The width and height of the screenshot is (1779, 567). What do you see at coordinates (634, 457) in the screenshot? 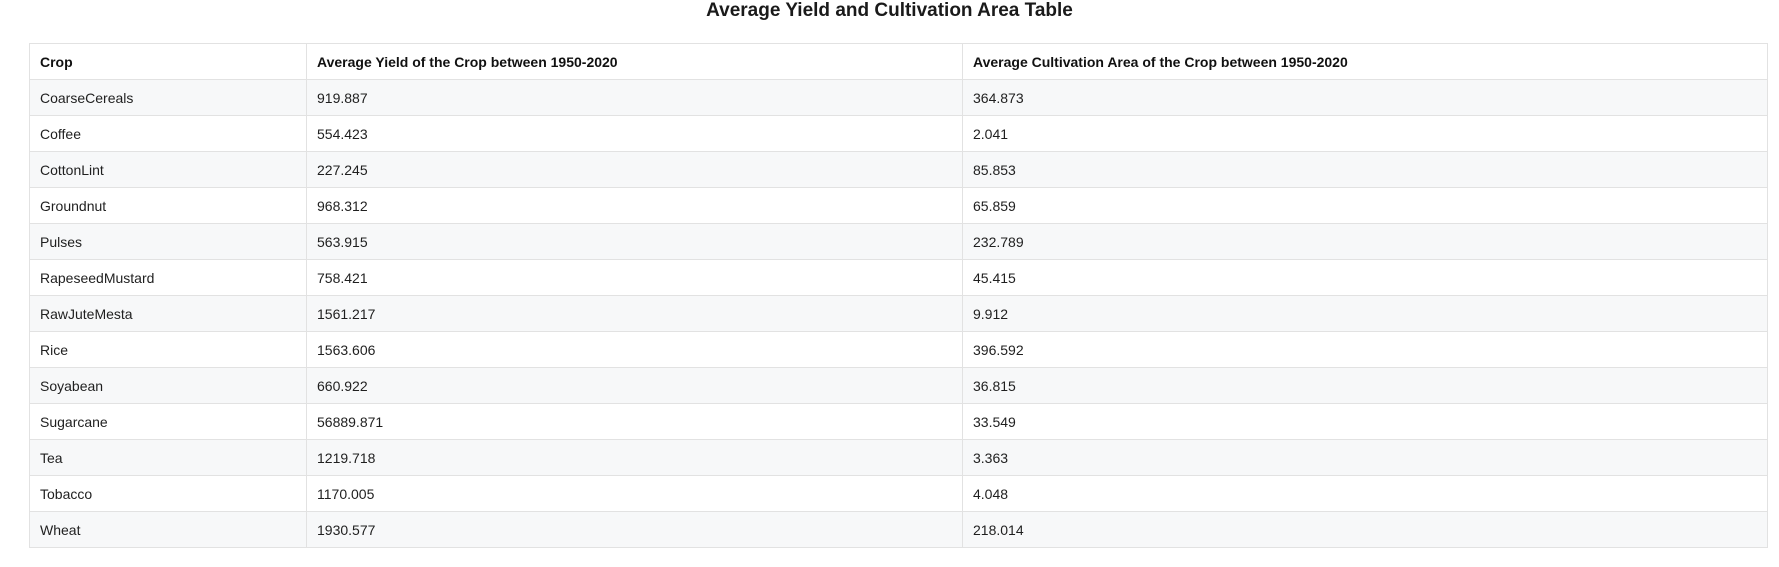
I see `cell-average-yield: 1219.718` at bounding box center [634, 457].